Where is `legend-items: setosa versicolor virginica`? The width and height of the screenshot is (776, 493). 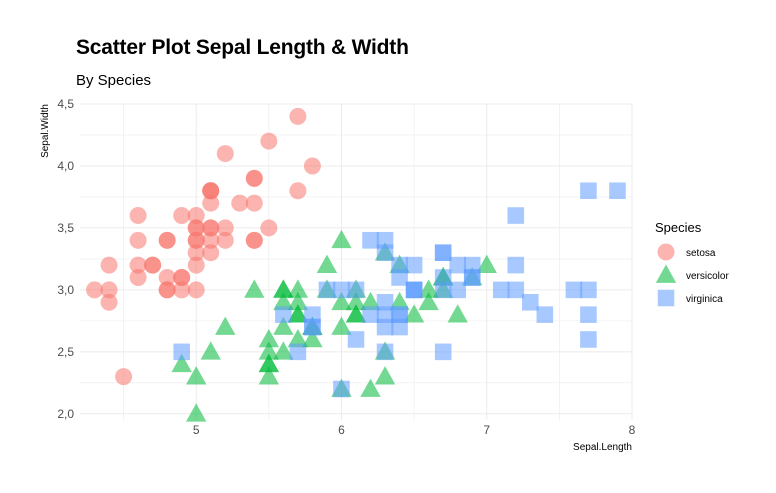
legend-items: setosa versicolor virginica is located at coordinates (692, 275).